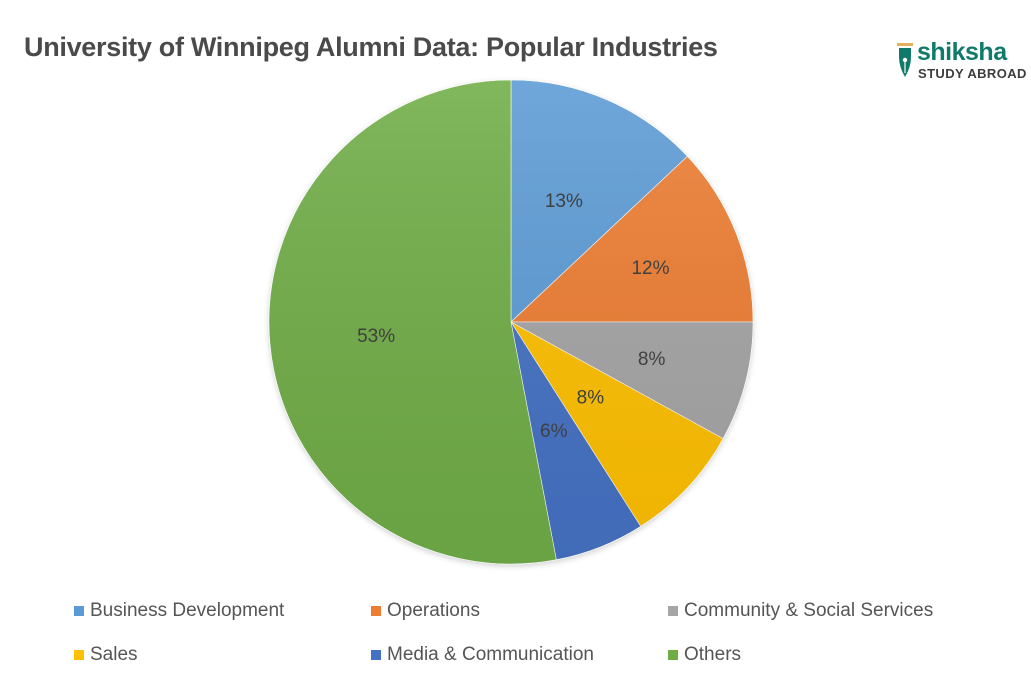  I want to click on legend-item: Operations, so click(425, 611).